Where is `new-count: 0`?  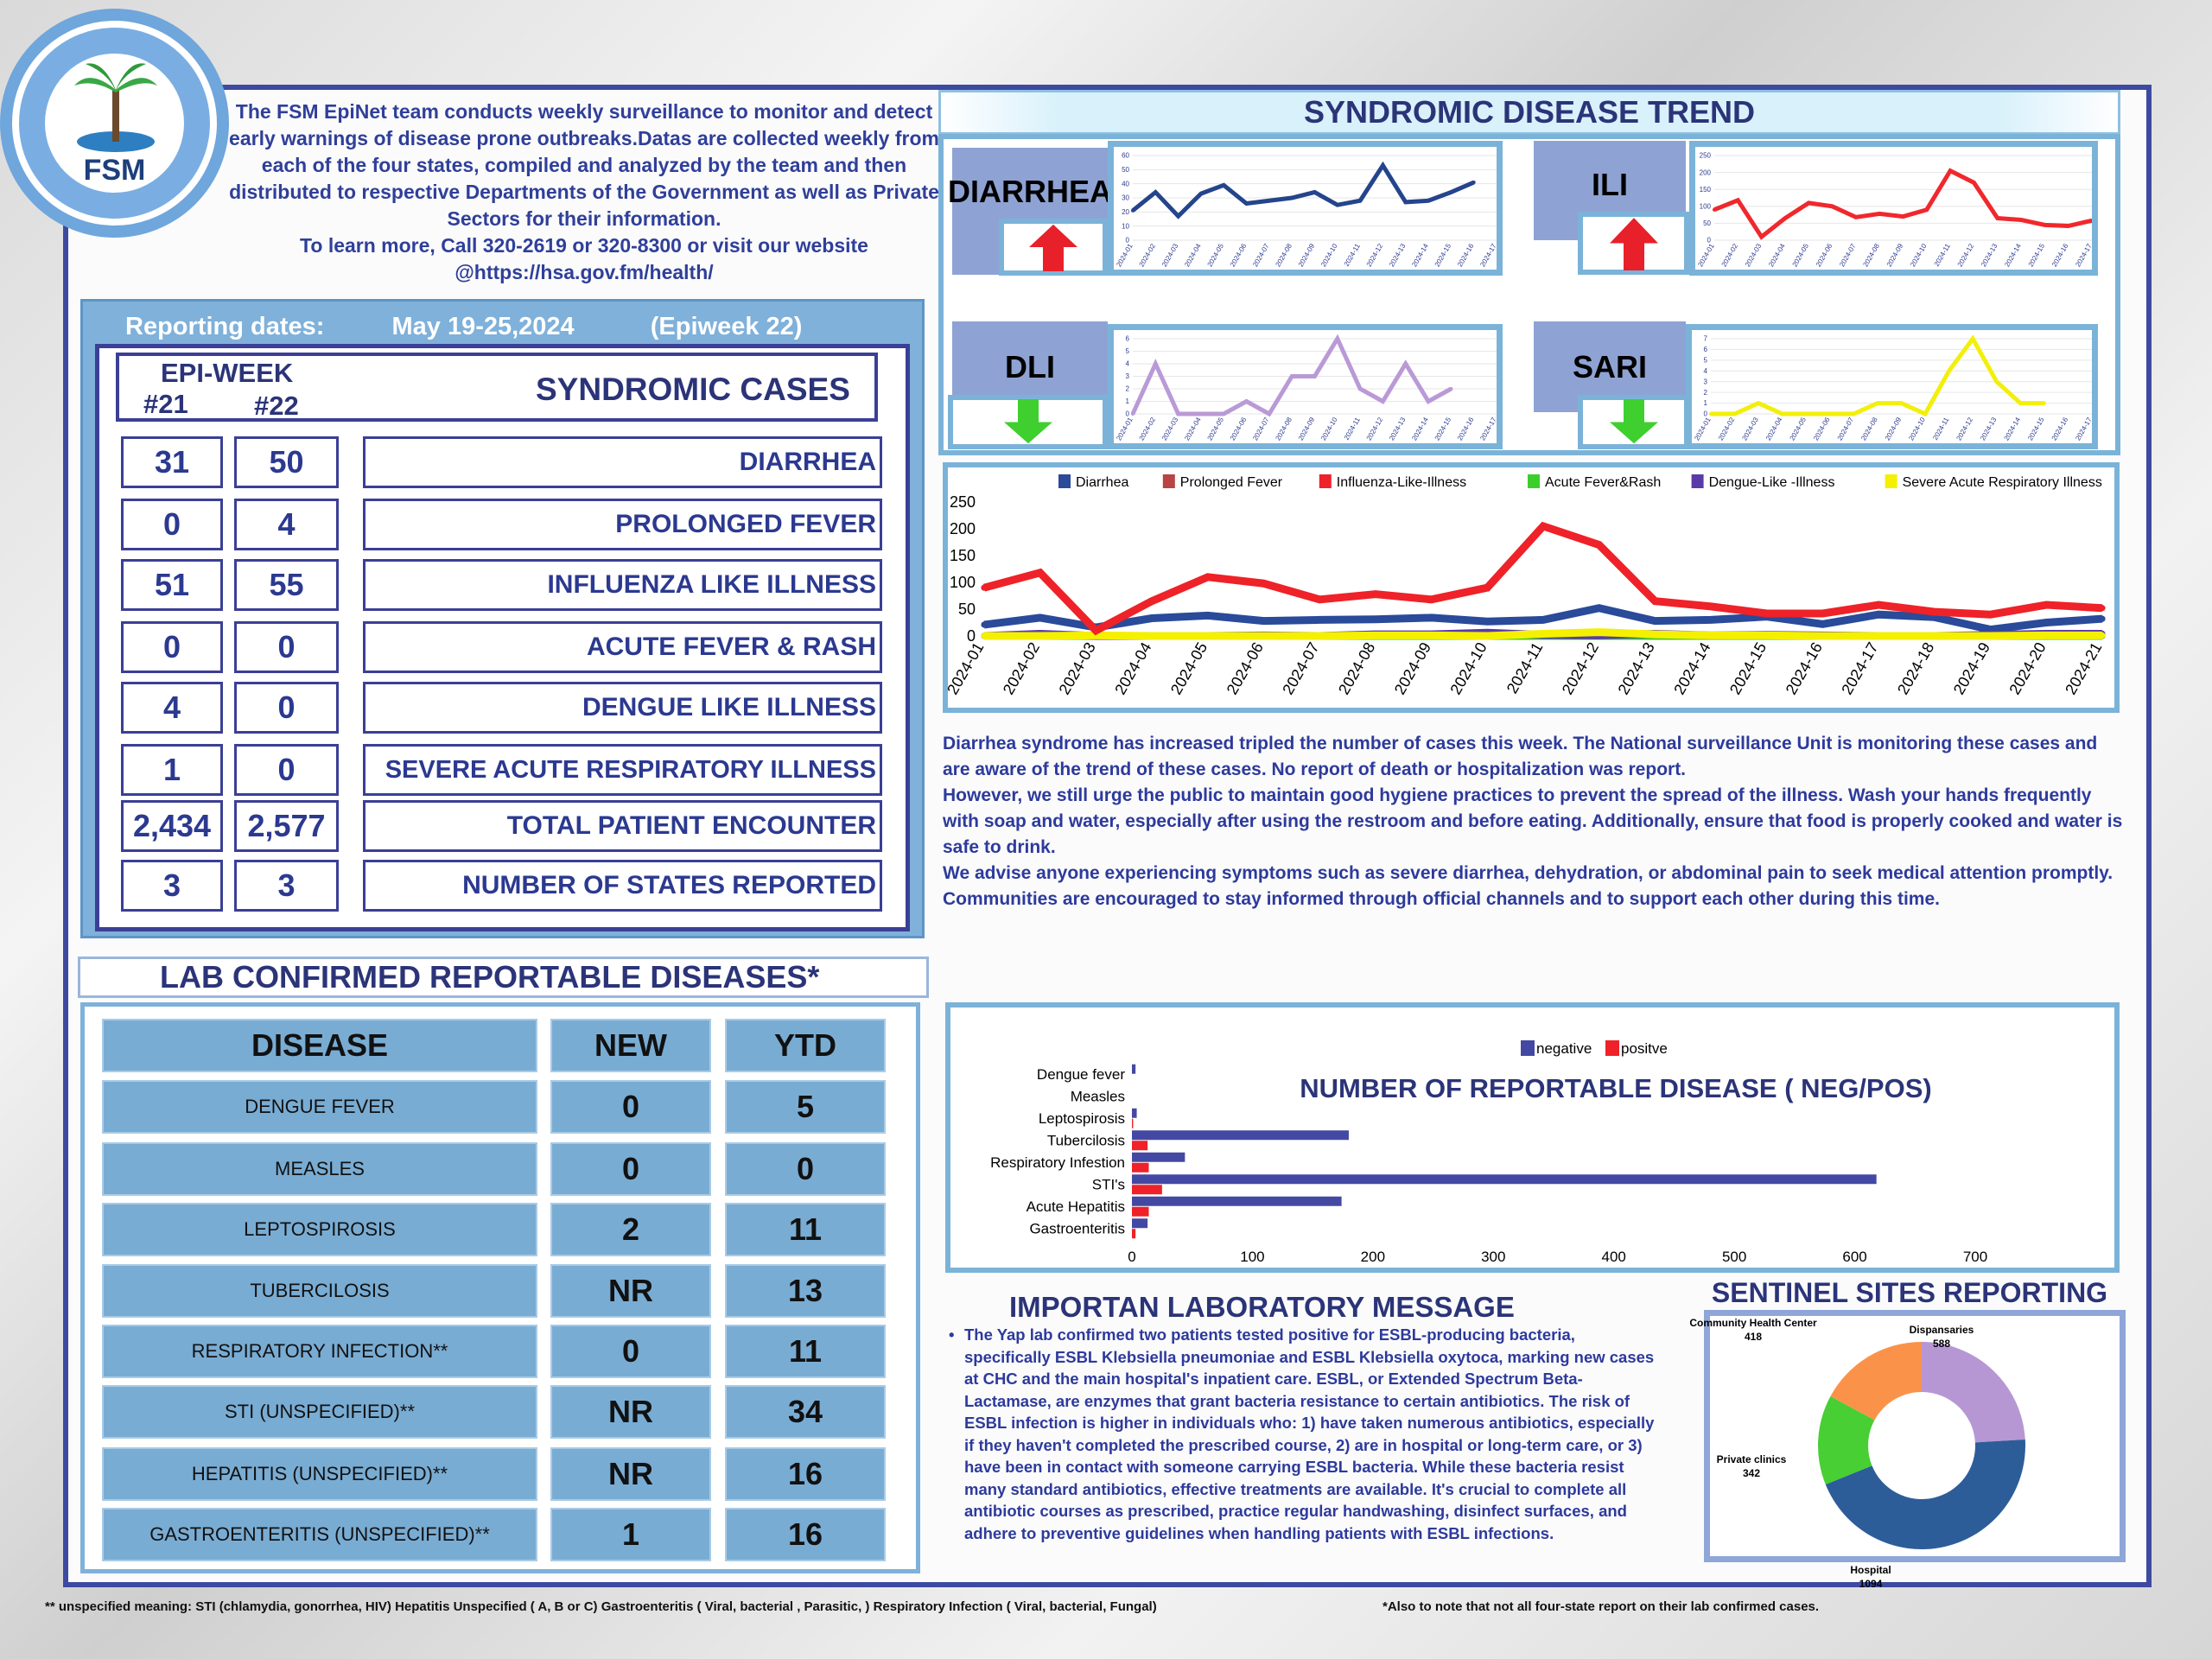
new-count: 0 is located at coordinates (630, 1169).